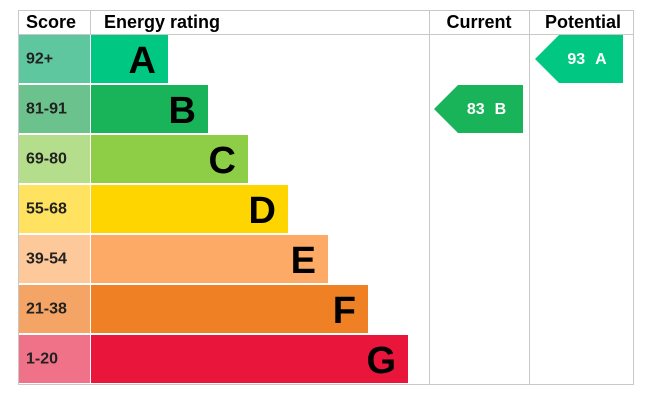 Image resolution: width=657 pixels, height=408 pixels. What do you see at coordinates (46, 109) in the screenshot?
I see `score-label: 81-91` at bounding box center [46, 109].